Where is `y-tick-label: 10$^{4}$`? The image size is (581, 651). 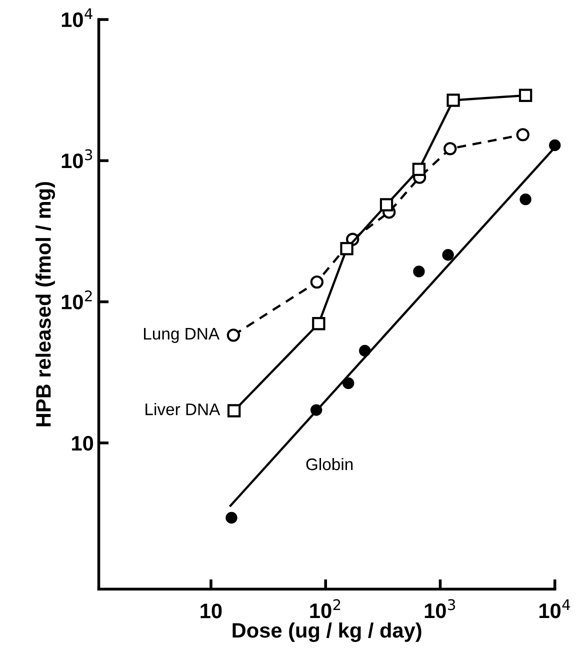 y-tick-label: 10$^{4}$ is located at coordinates (77, 18).